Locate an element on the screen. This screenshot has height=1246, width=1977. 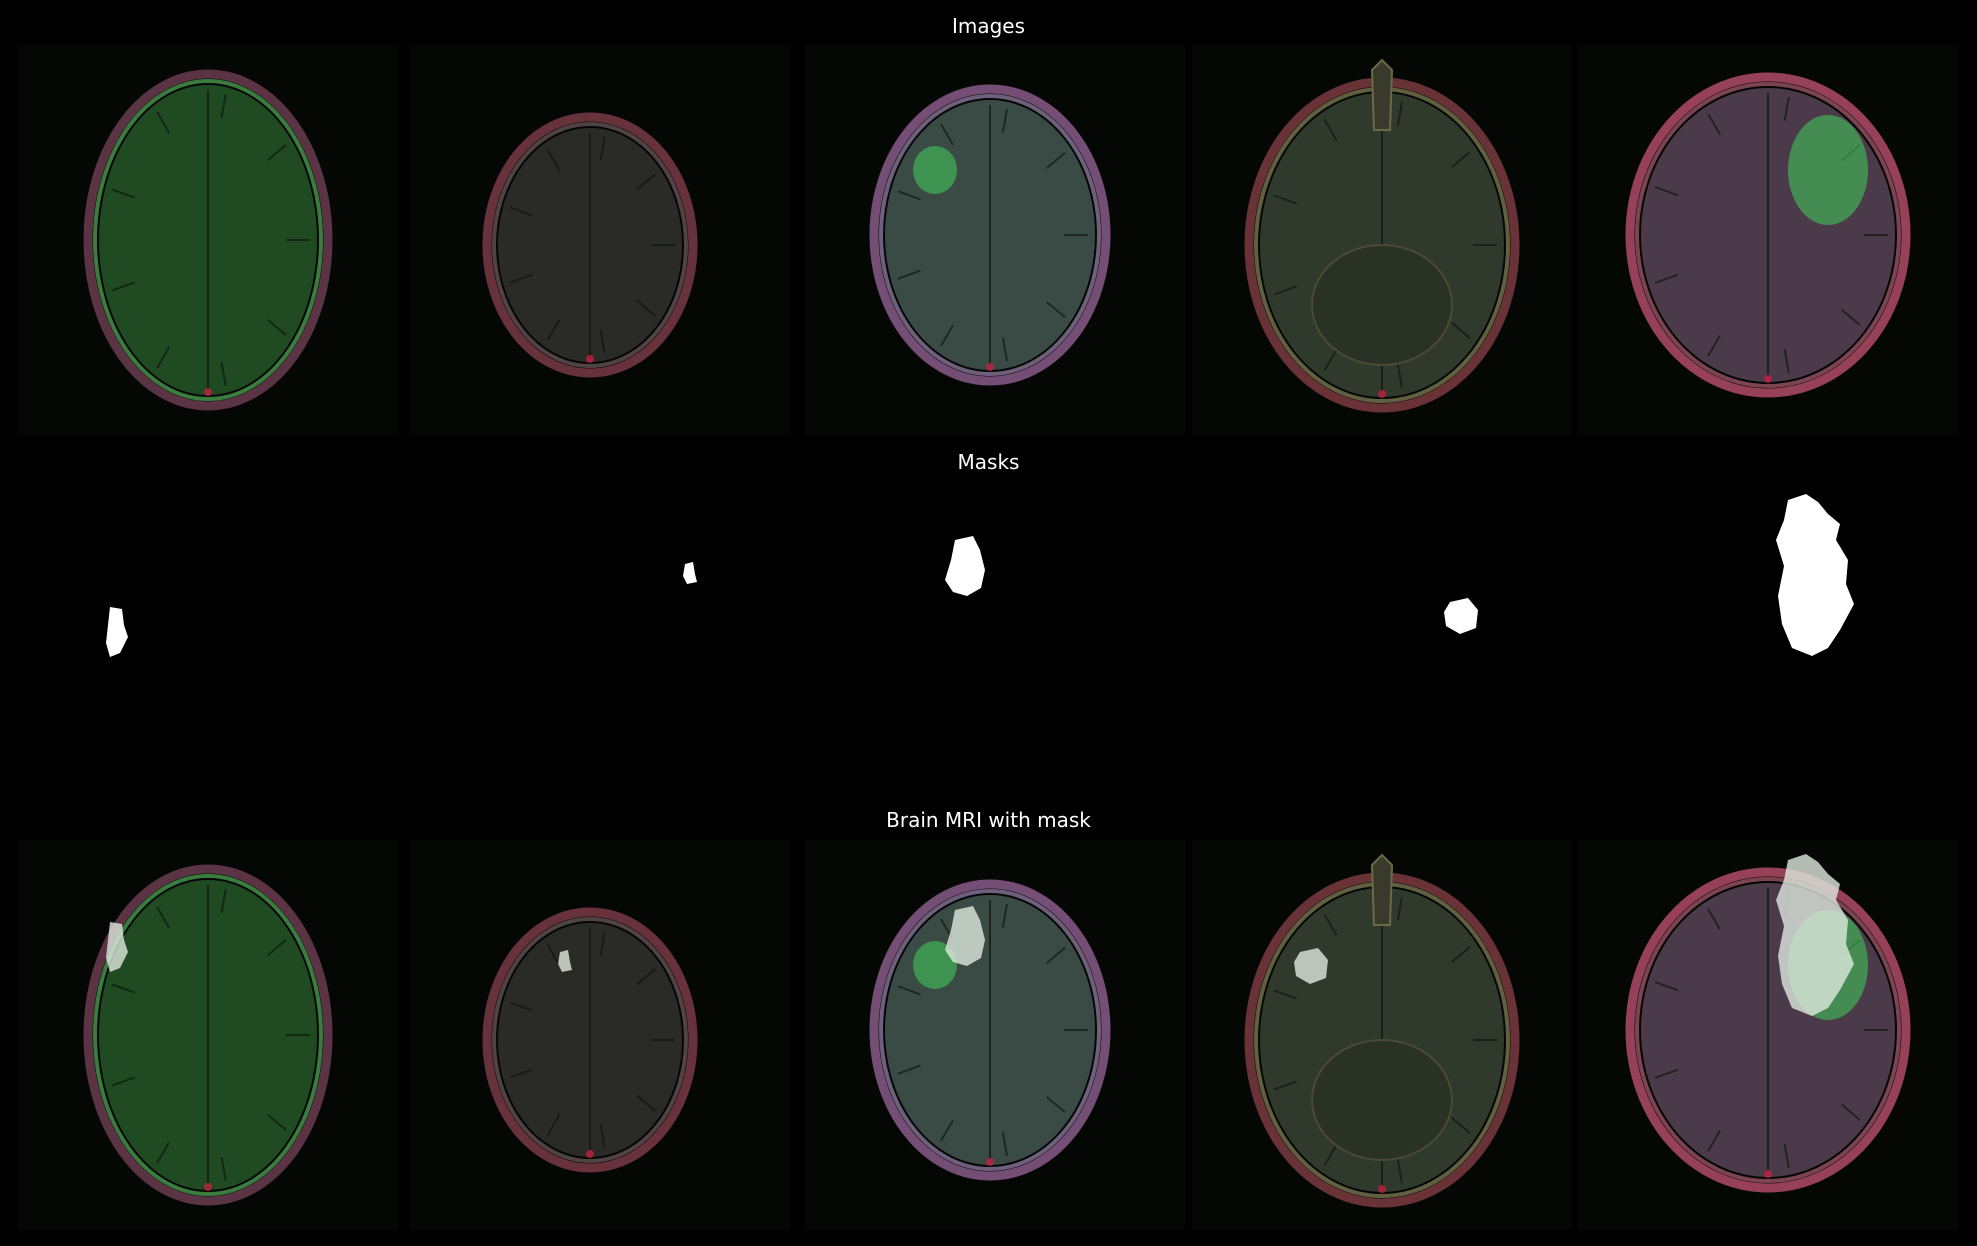
row-title-overlay: Brain MRI with mask is located at coordinates (988, 820).